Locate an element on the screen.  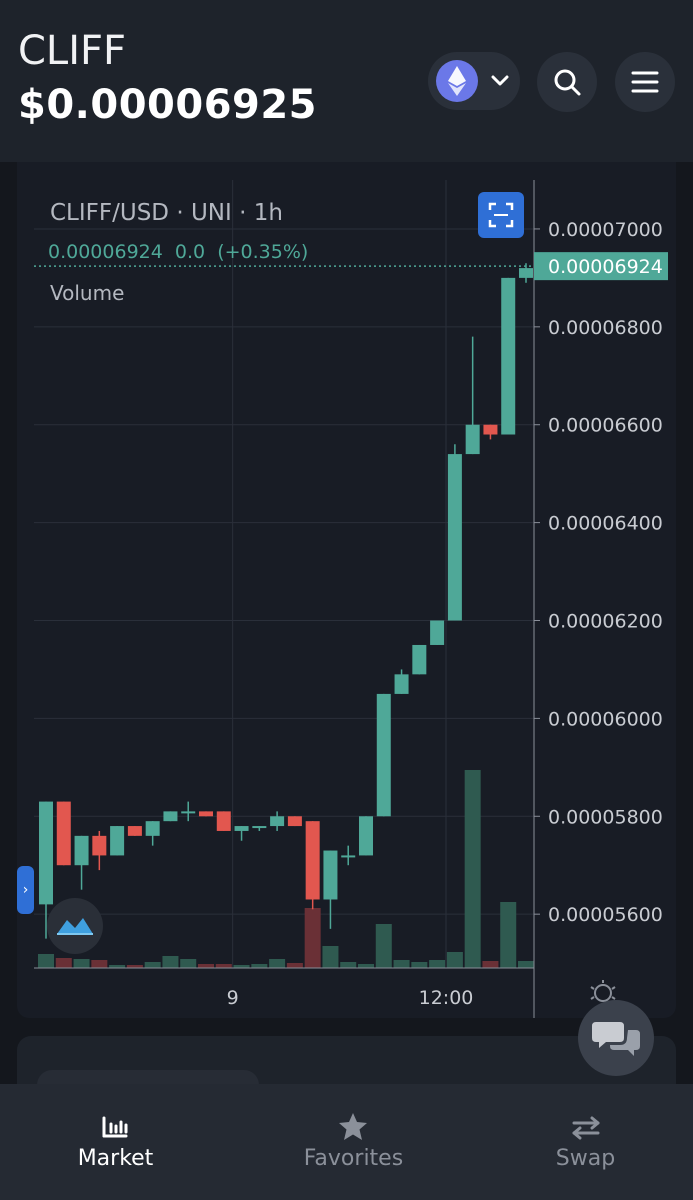
time-tick-label: 12:00 is located at coordinates (446, 998).